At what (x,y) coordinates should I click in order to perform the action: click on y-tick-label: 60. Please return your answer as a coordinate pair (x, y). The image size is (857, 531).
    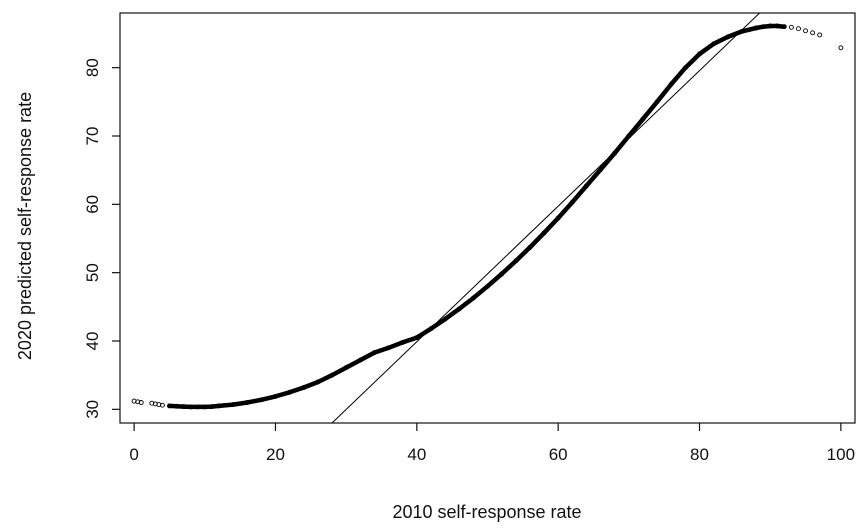
    Looking at the image, I should click on (92, 204).